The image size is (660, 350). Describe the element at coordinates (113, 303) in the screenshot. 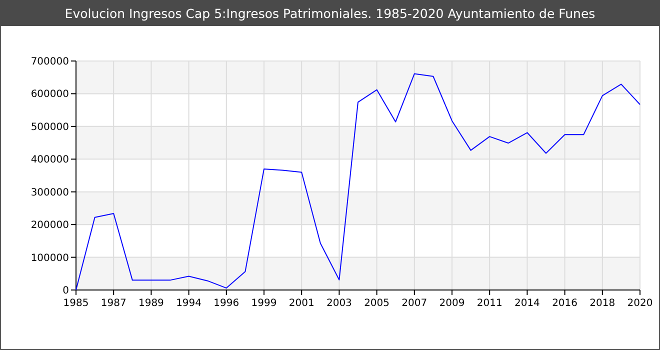

I see `x-tick-label: 1987` at that location.